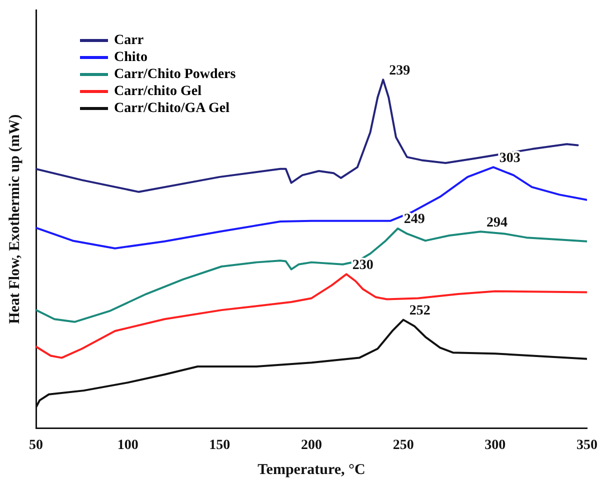  What do you see at coordinates (129, 40) in the screenshot?
I see `legend-label: Carr` at bounding box center [129, 40].